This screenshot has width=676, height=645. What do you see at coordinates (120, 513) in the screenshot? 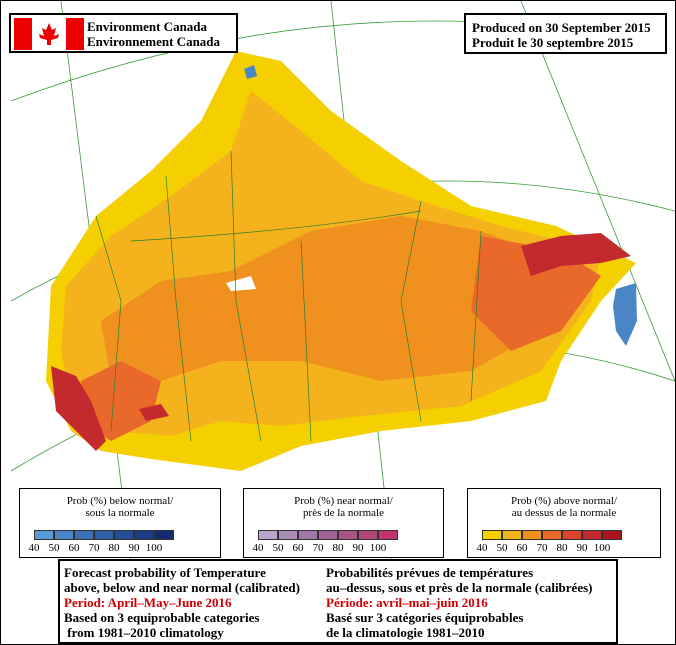
I see `legend-title-line: sous la normale` at bounding box center [120, 513].